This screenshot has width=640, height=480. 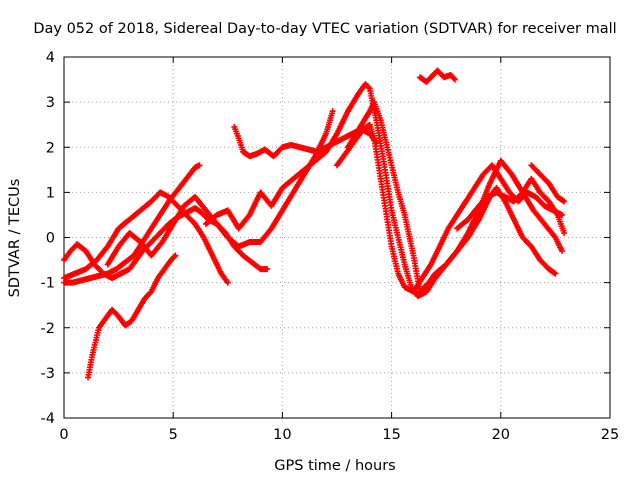 I want to click on y-tick-label: -3, so click(x=48, y=374).